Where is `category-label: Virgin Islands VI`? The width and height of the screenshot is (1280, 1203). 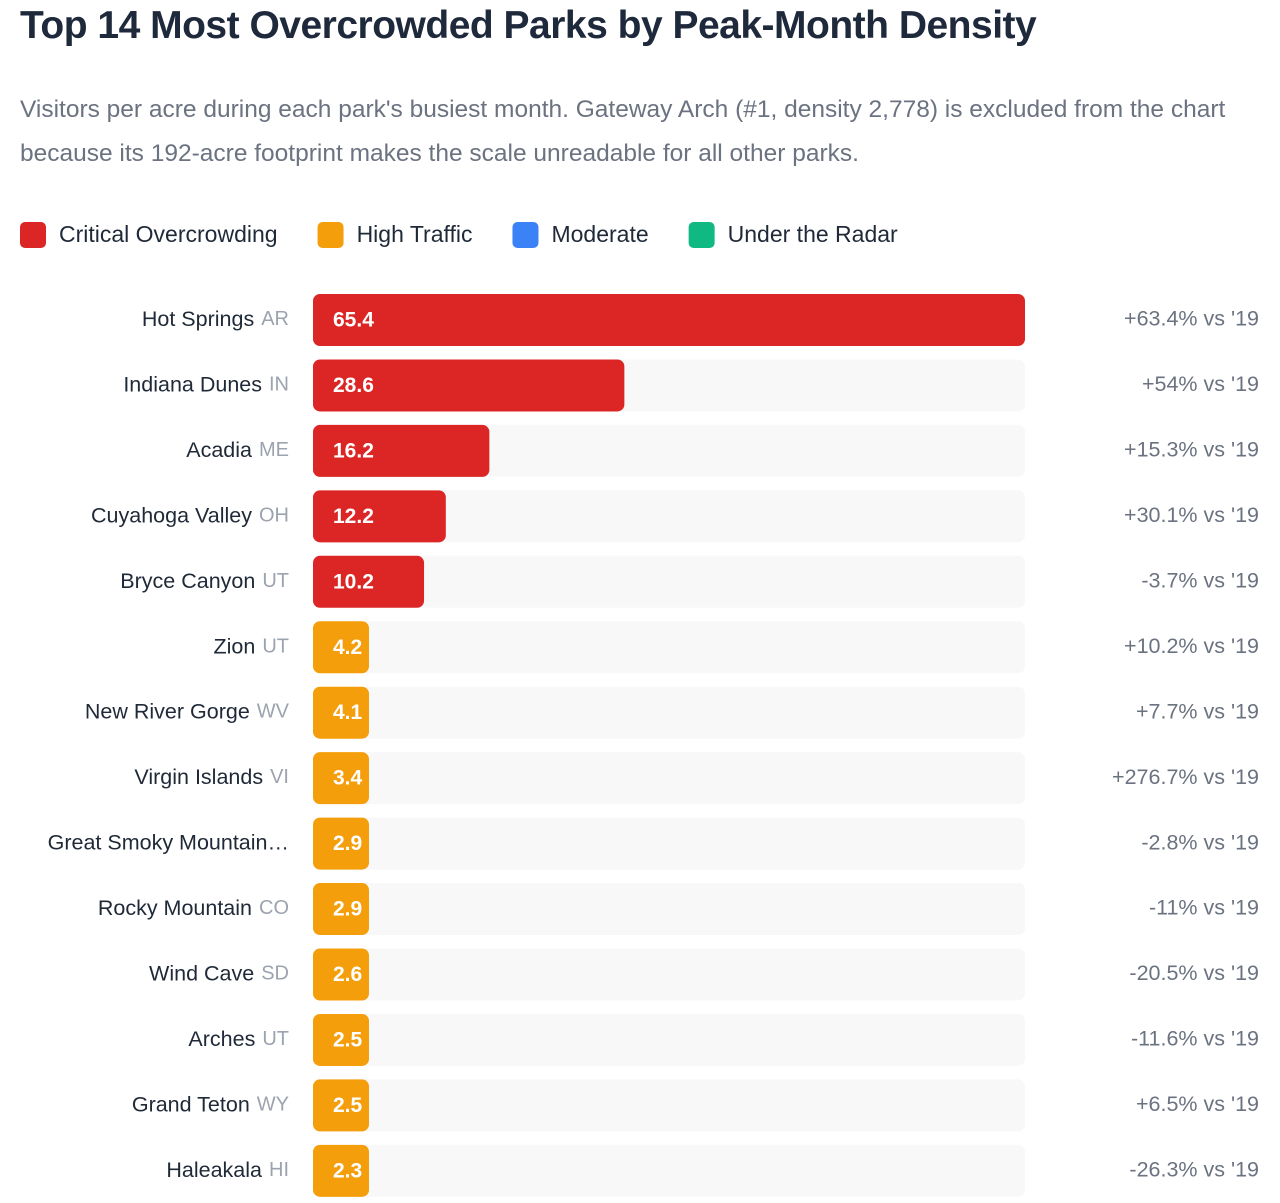 category-label: Virgin Islands VI is located at coordinates (211, 777).